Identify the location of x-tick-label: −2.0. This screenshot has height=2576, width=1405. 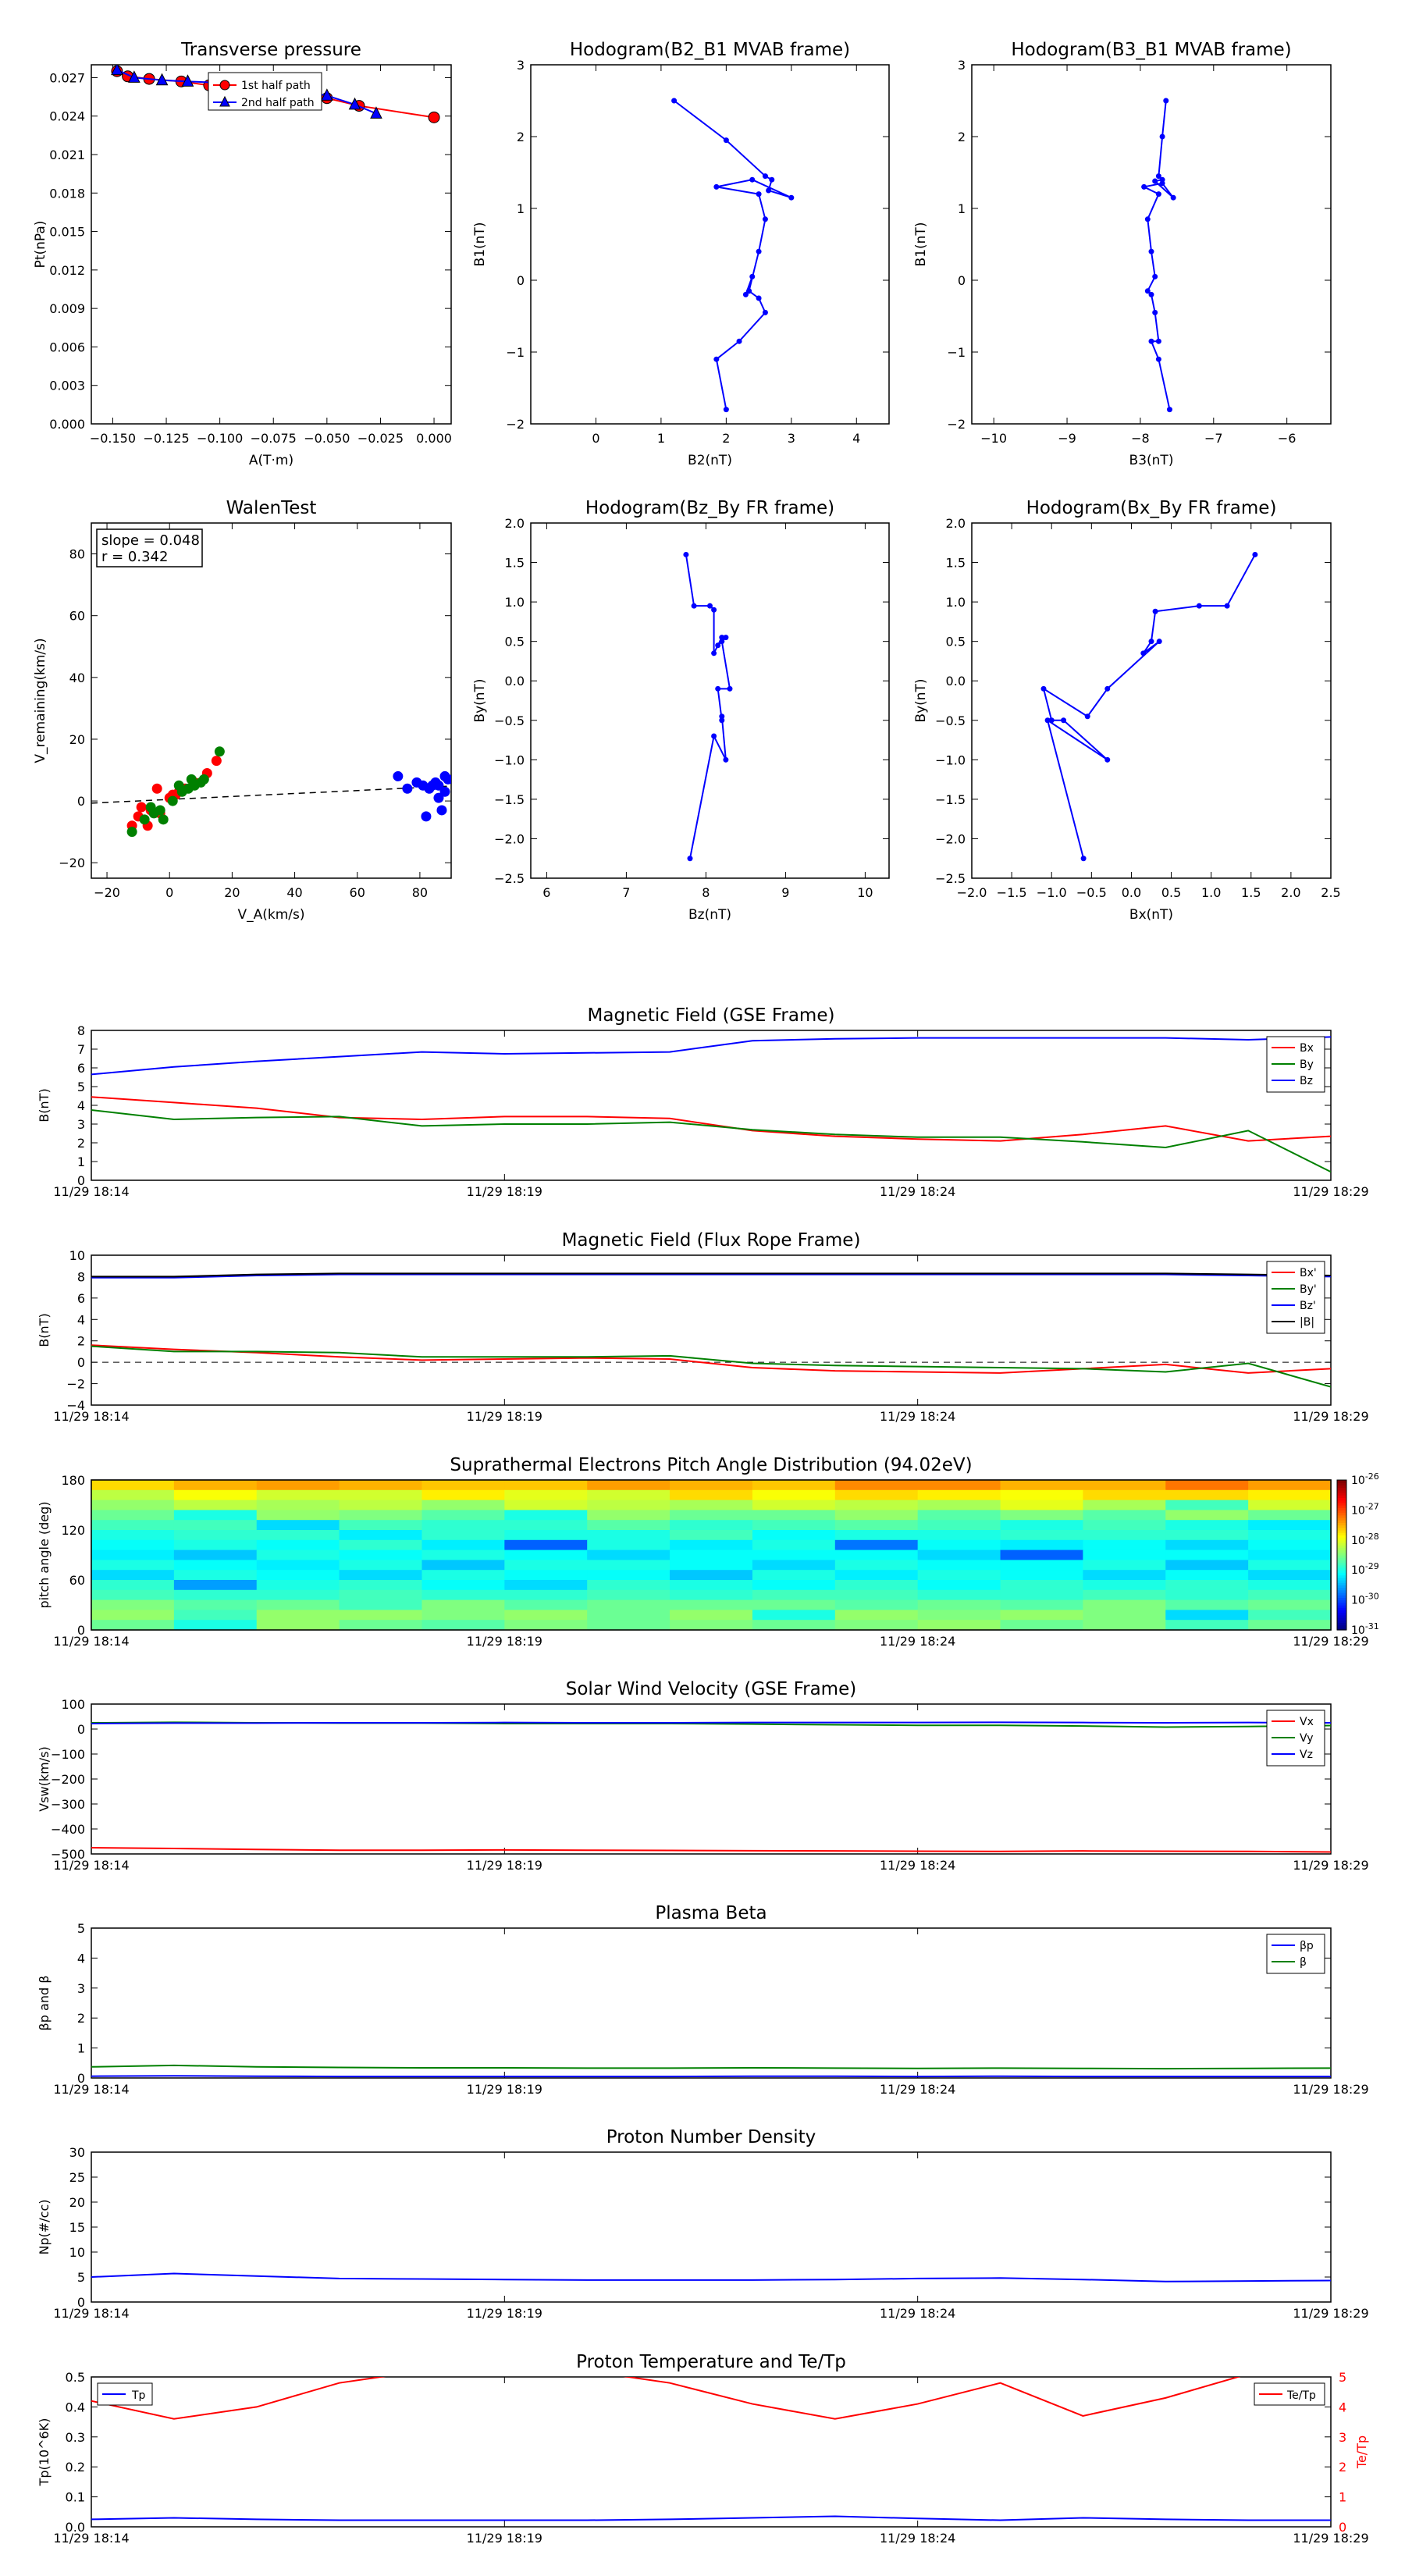
(972, 892).